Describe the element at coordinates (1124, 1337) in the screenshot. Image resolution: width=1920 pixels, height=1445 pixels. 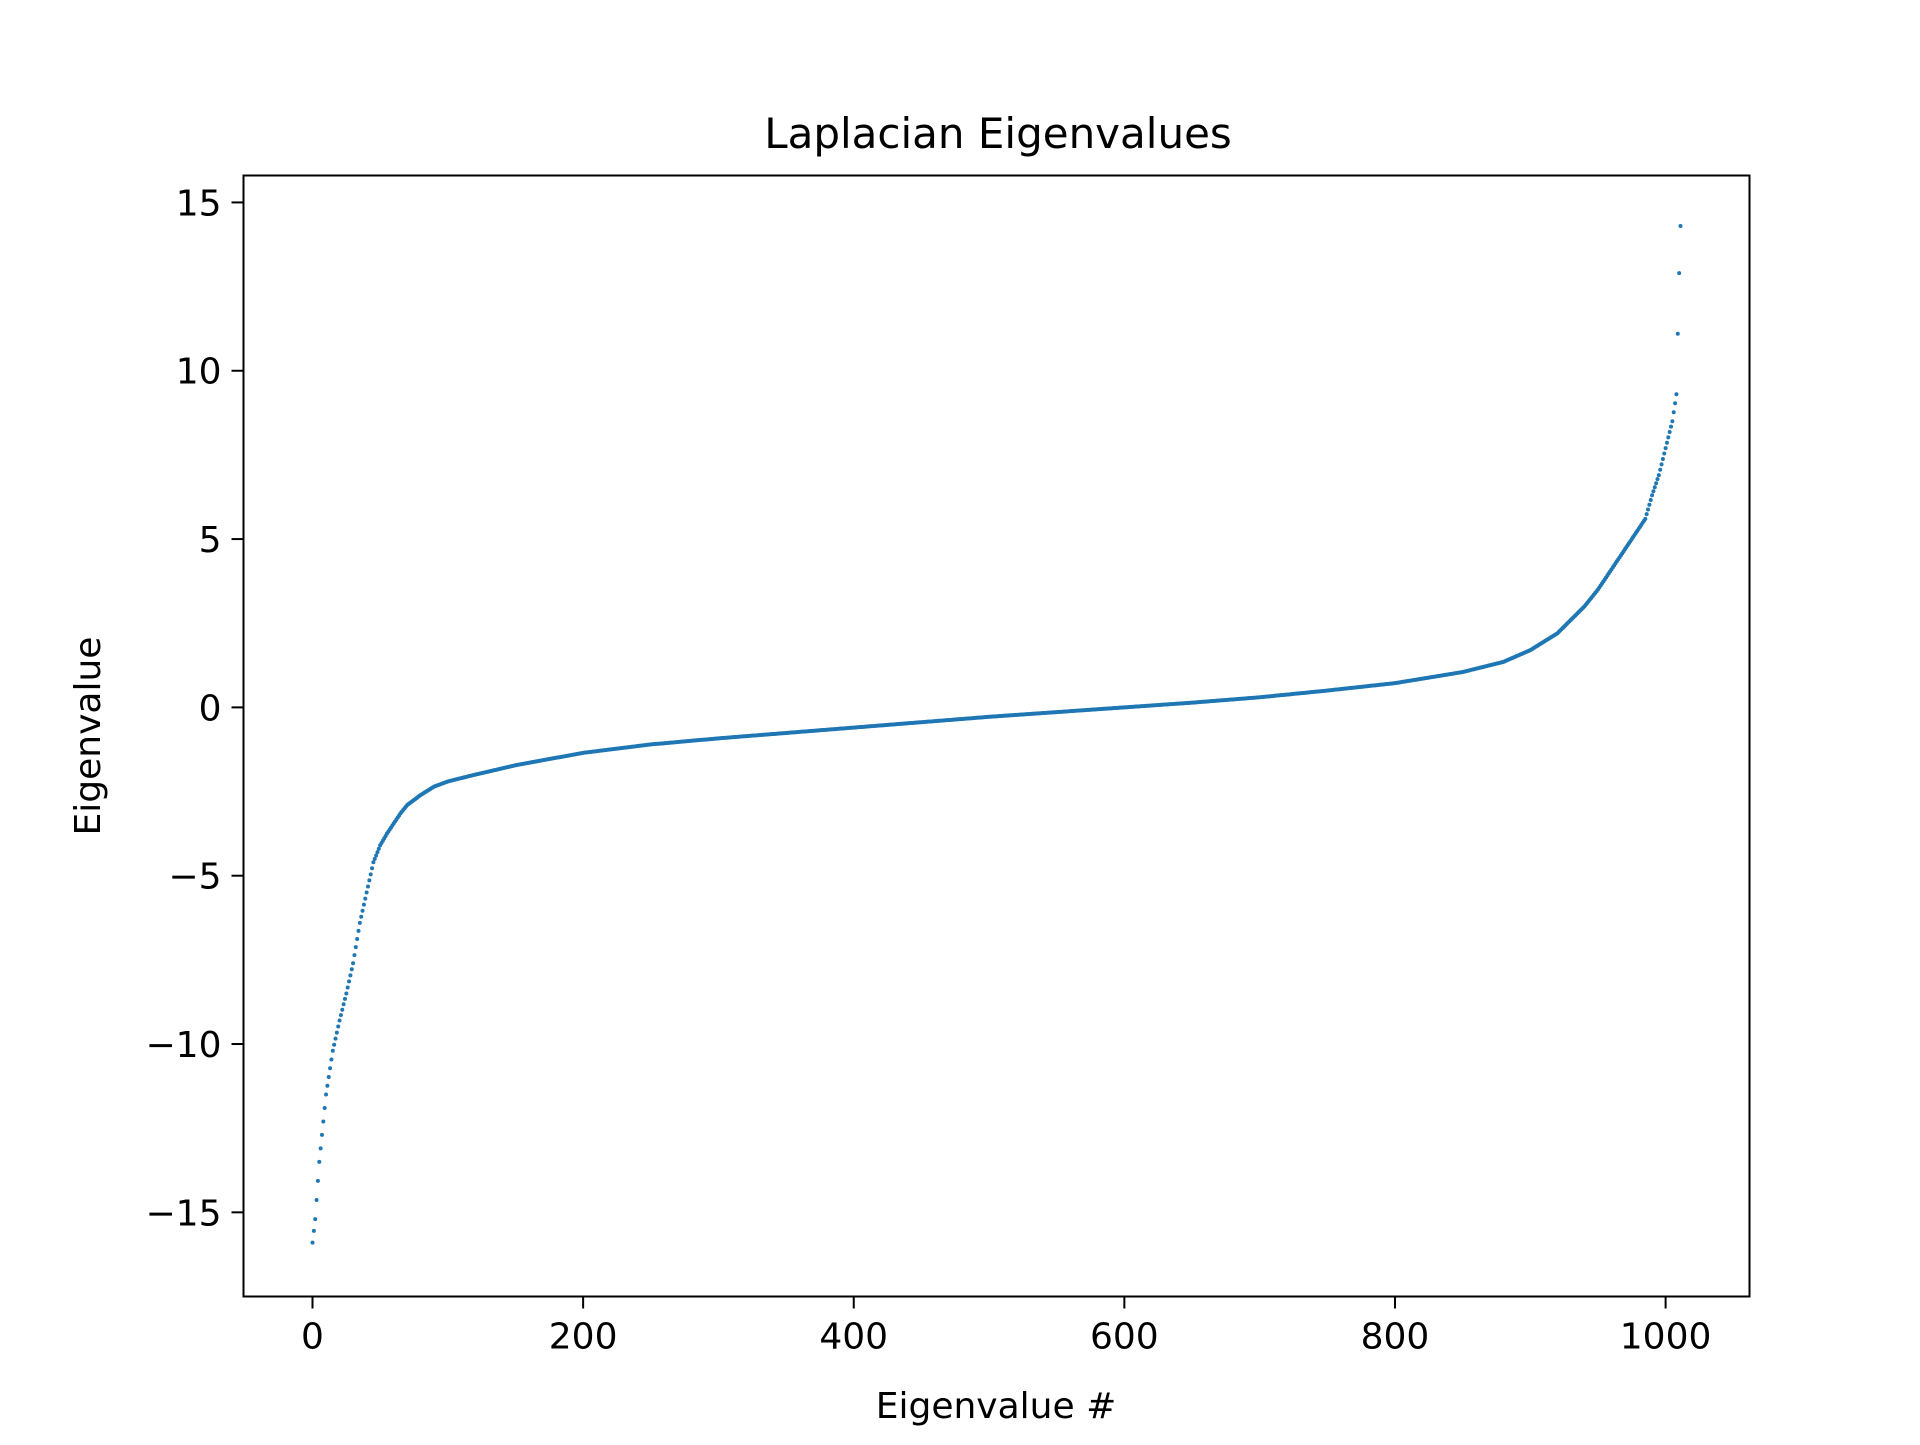
I see `x-tick-label: 600` at that location.